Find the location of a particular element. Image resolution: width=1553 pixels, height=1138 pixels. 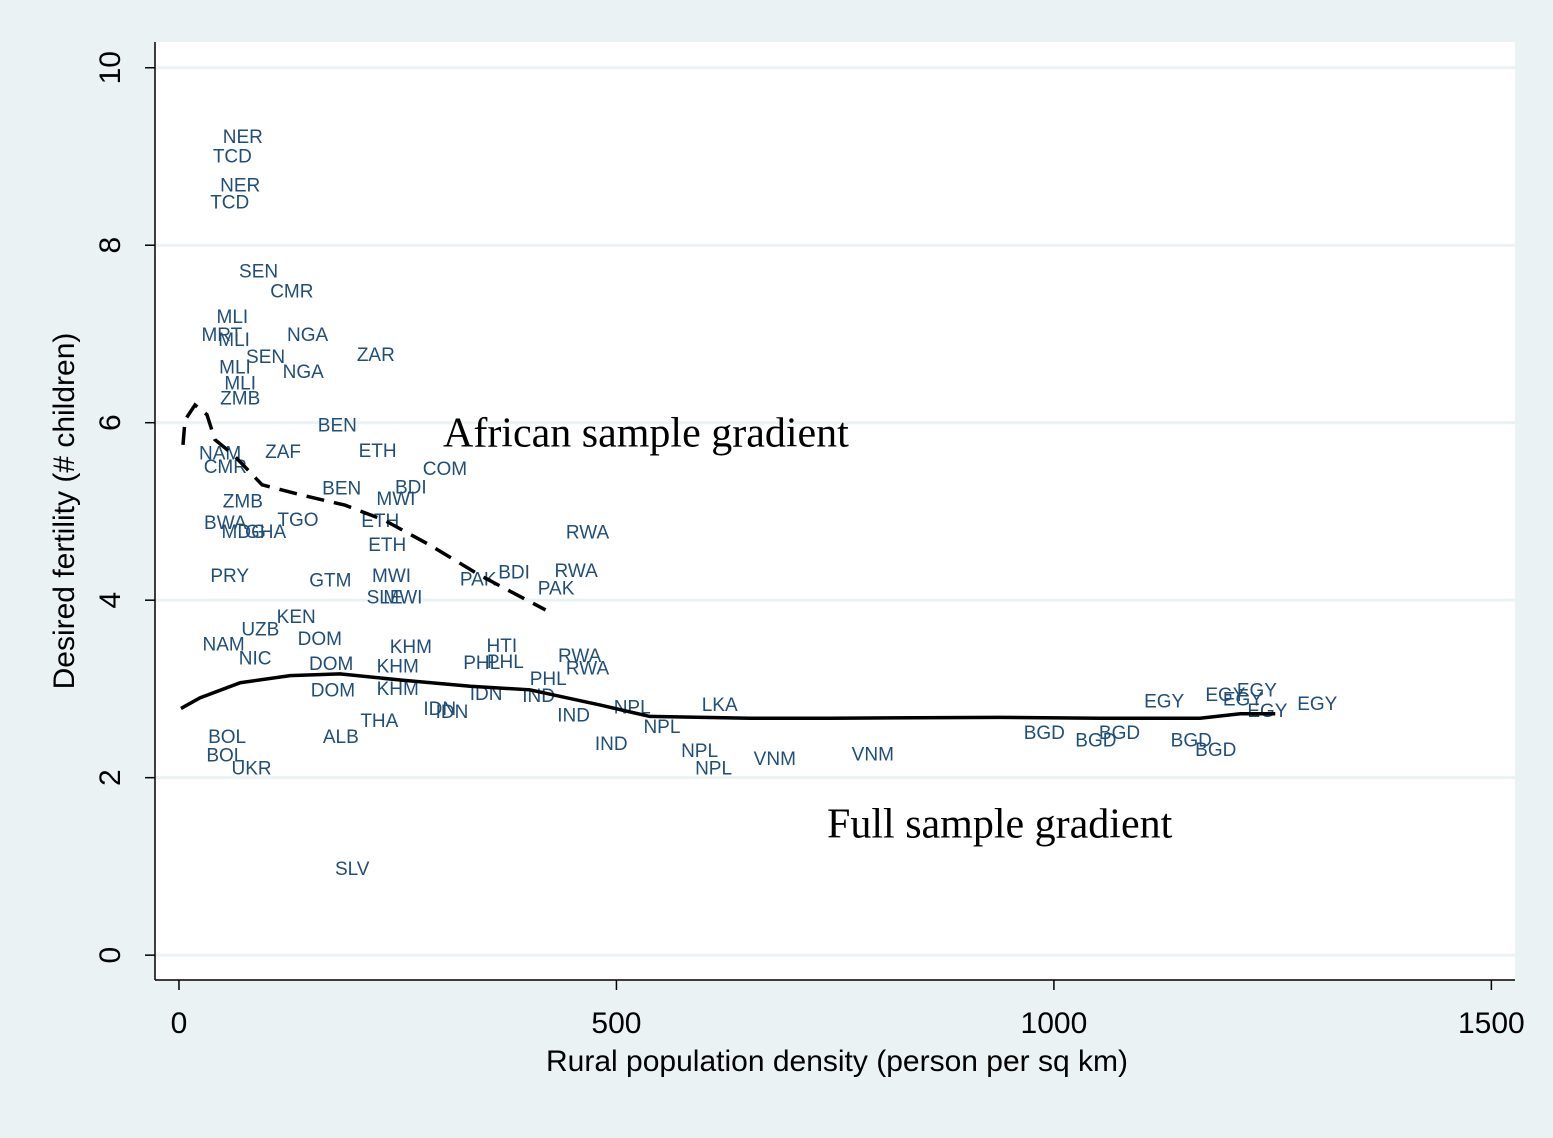

y-tick-label: 2 is located at coordinates (110, 777).